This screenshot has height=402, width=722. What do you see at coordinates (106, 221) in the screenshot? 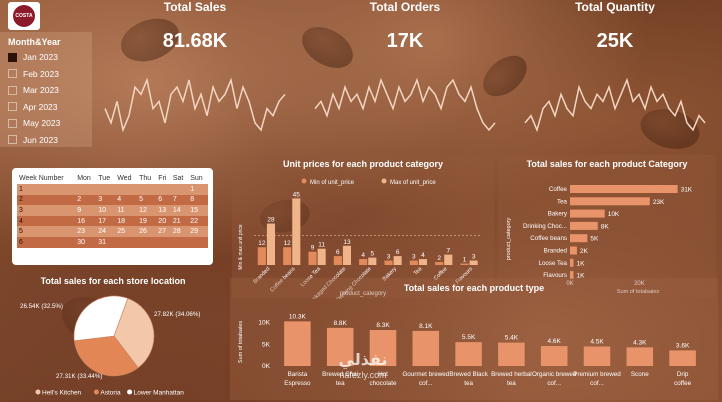
I see `day-cell: 17` at bounding box center [106, 221].